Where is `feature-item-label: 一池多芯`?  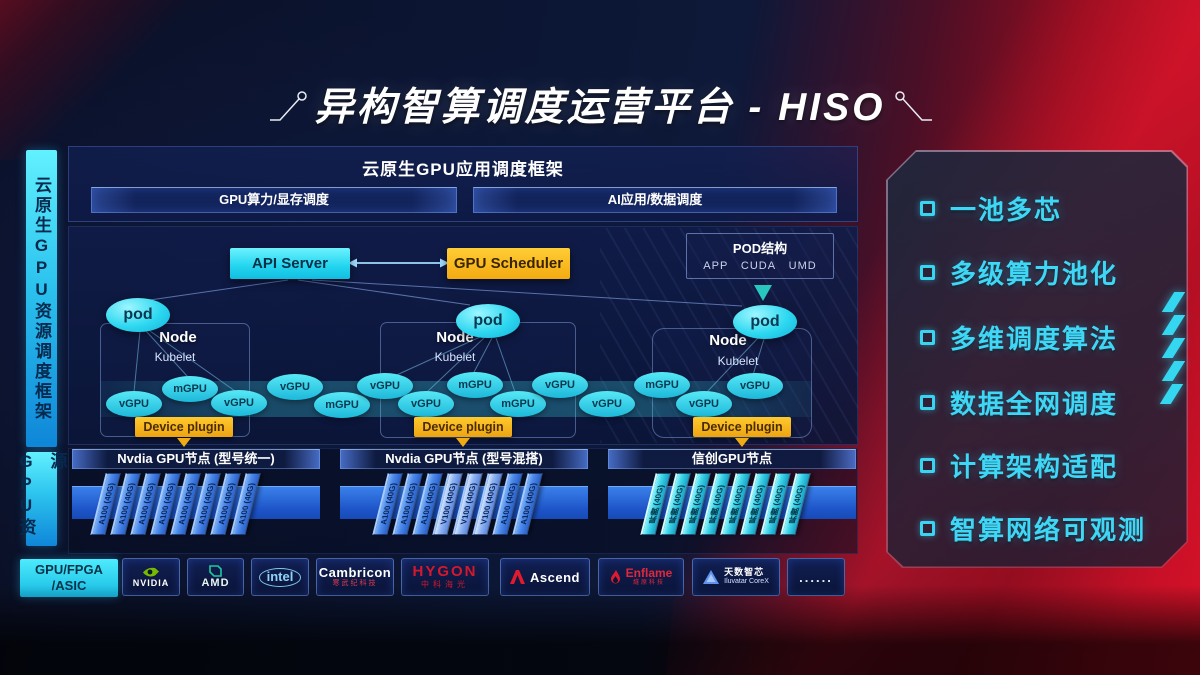 feature-item-label: 一池多芯 is located at coordinates (1006, 209).